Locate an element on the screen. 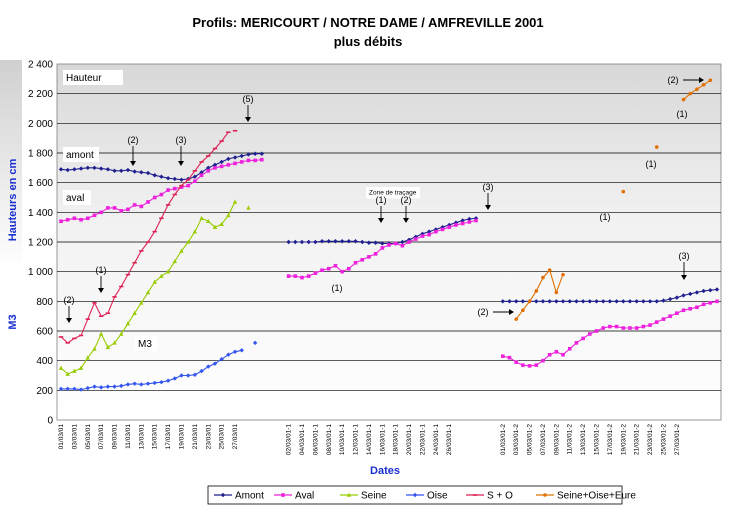 This screenshot has height=512, width=737. x-tick-label: 25/03/01-2 is located at coordinates (663, 439).